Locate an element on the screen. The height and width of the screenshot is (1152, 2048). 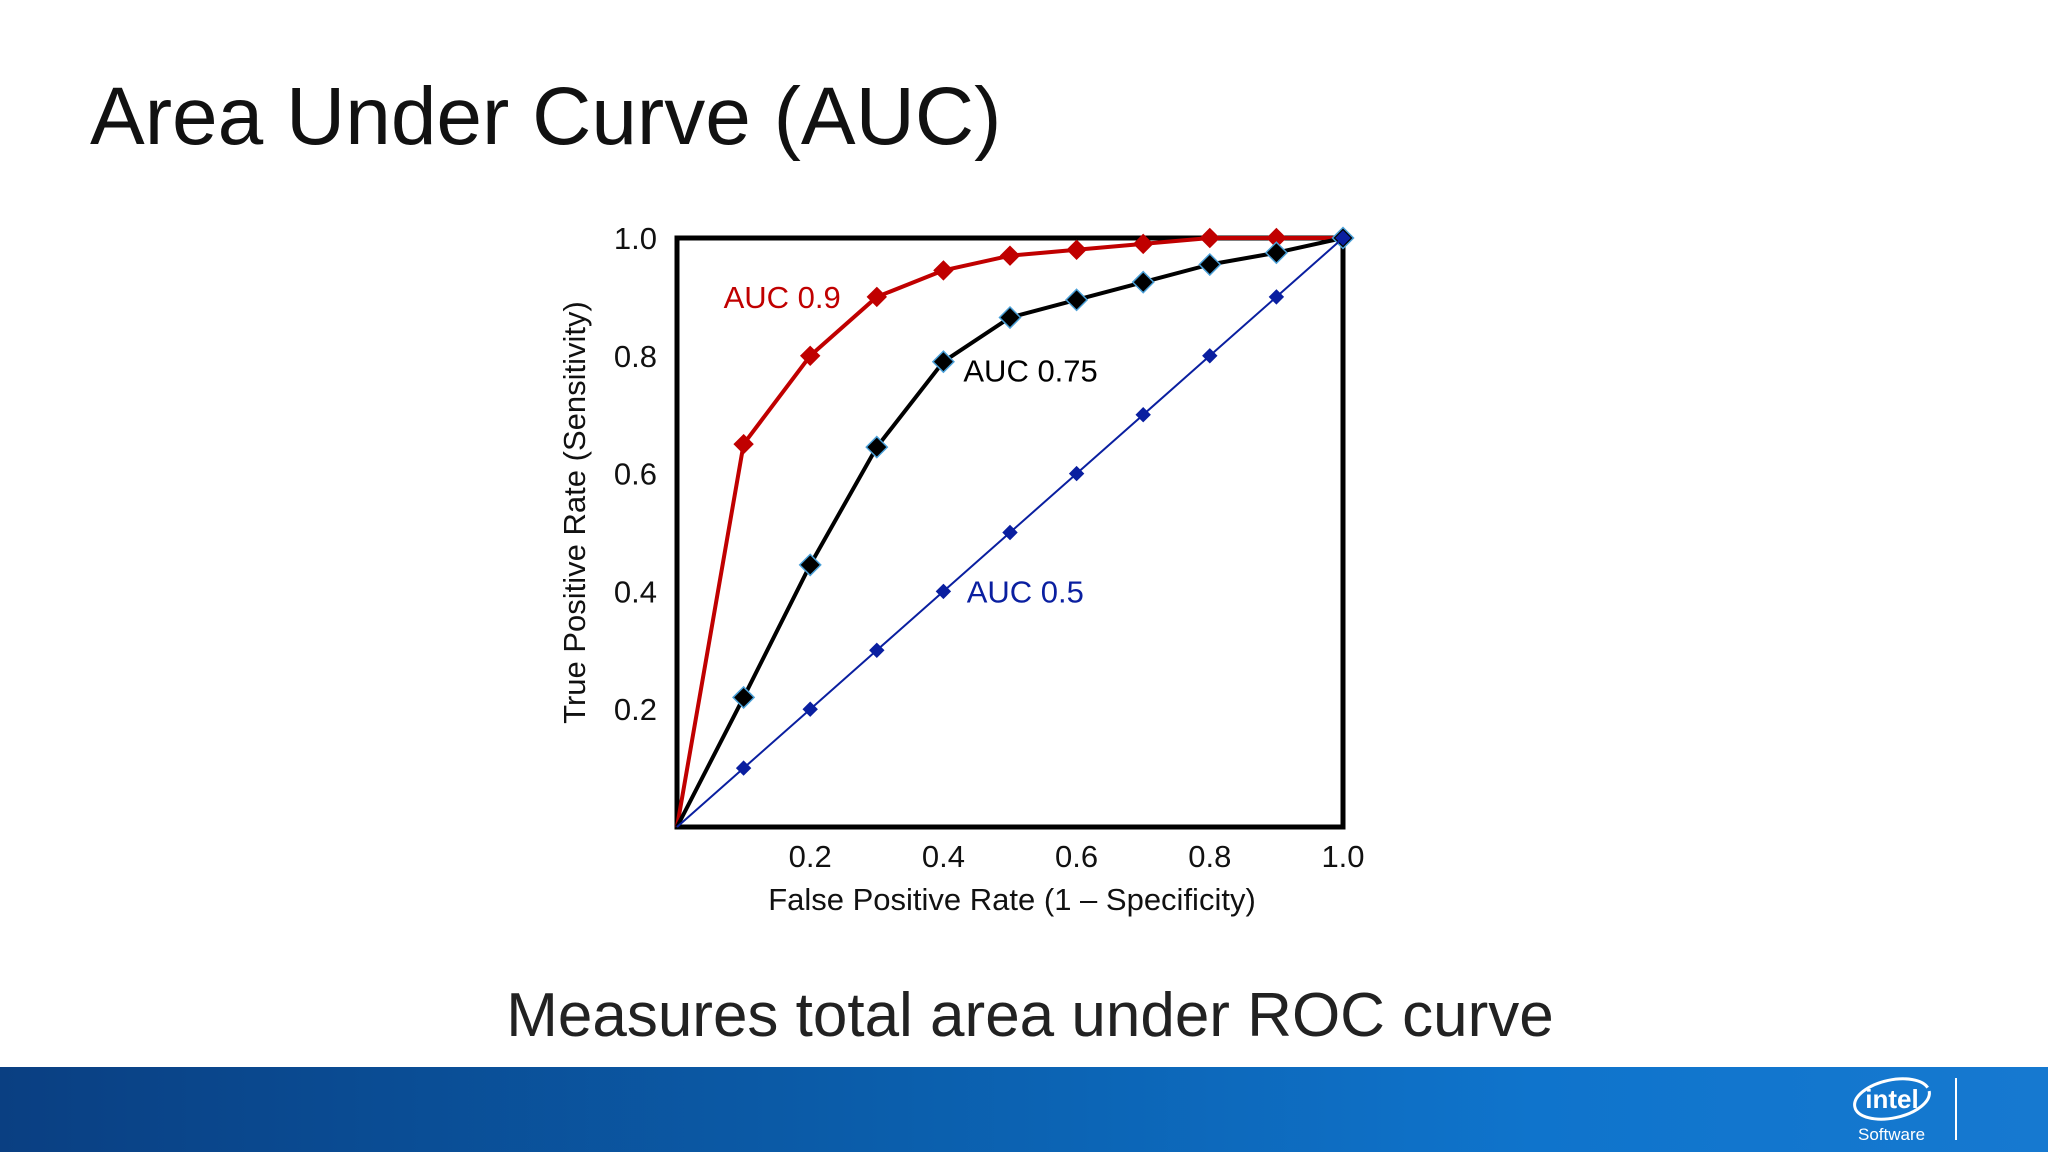
series-label-auc-05: AUC 0.5 is located at coordinates (1025, 591).